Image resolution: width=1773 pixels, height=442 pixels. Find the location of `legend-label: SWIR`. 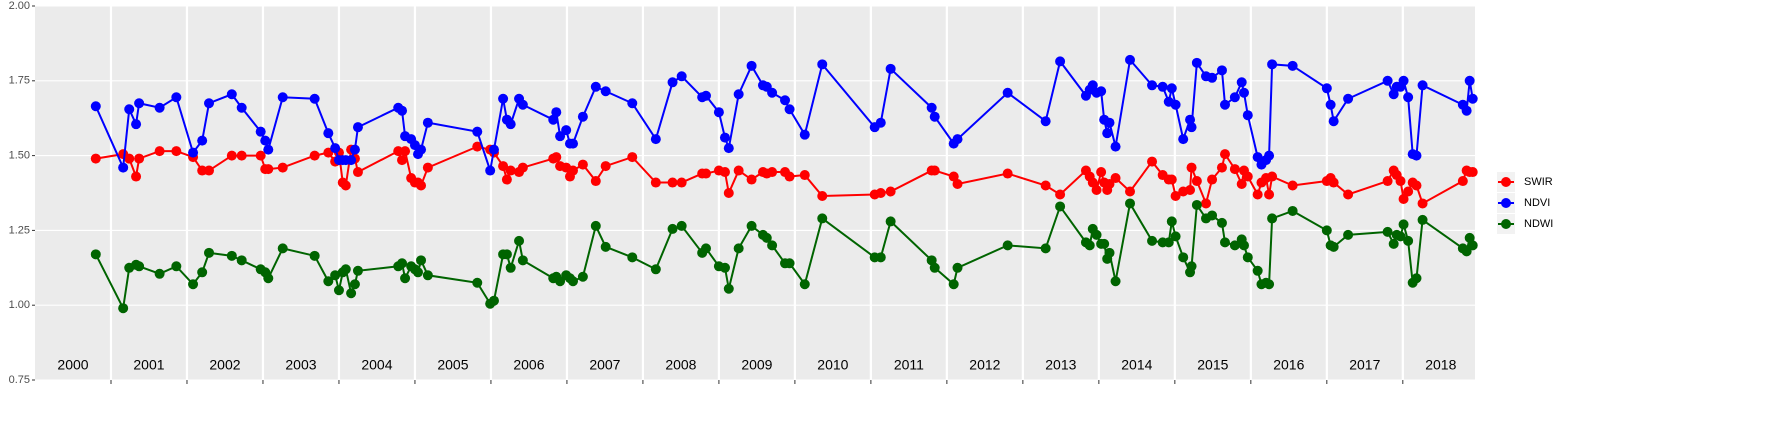

legend-label: SWIR is located at coordinates (1538, 182).